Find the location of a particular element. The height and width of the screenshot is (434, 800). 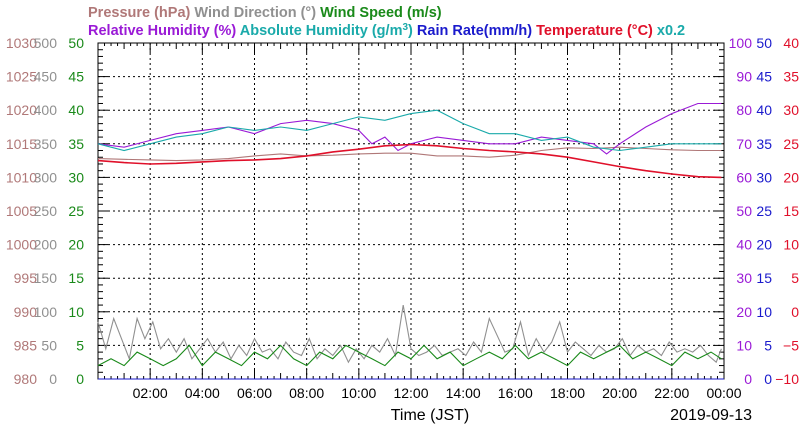

y-tick-label-temperature: 40 is located at coordinates (791, 43).